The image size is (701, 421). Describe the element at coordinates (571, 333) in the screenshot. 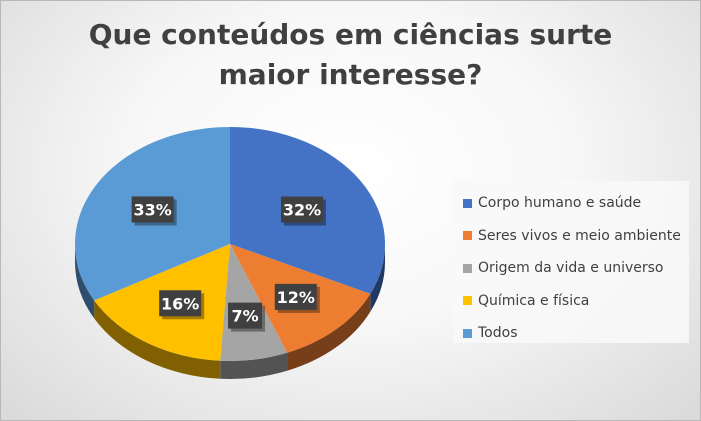

I see `legend-item-todos: Todos` at that location.